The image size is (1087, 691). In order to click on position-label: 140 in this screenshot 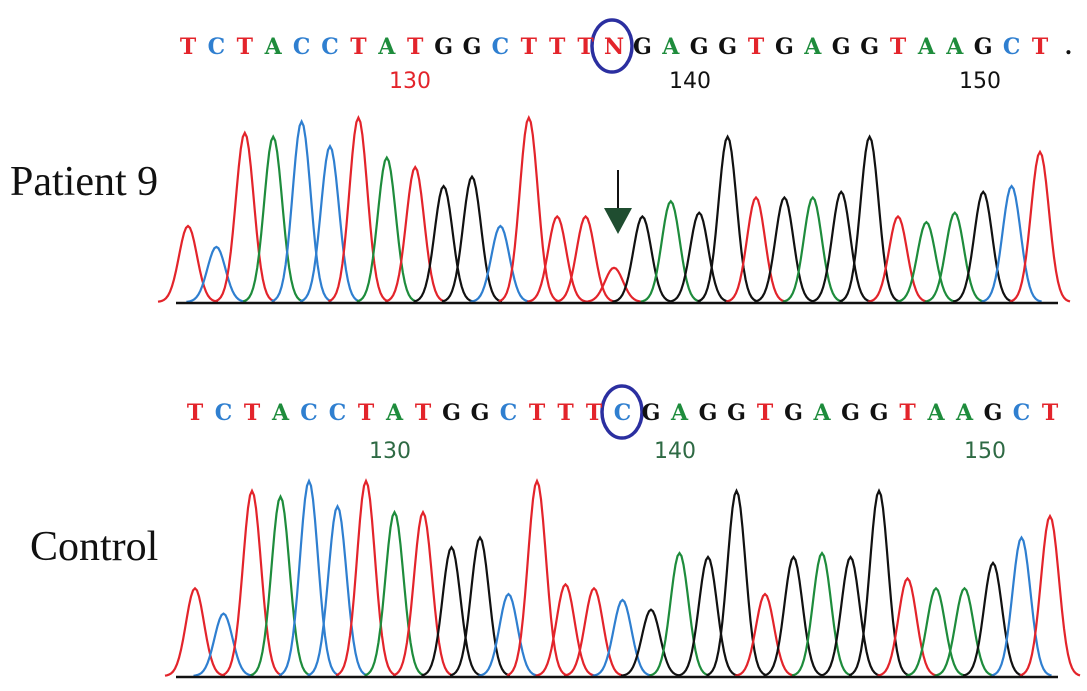, I will do `click(675, 451)`.